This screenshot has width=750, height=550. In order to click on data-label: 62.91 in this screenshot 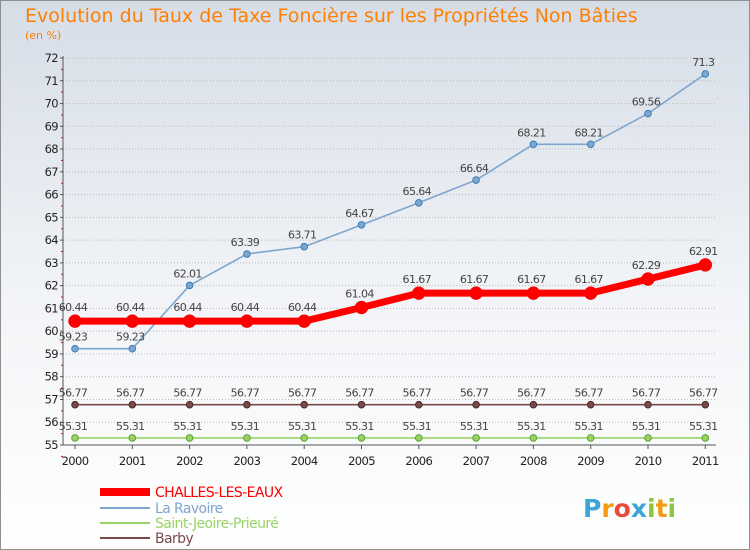, I will do `click(703, 251)`.